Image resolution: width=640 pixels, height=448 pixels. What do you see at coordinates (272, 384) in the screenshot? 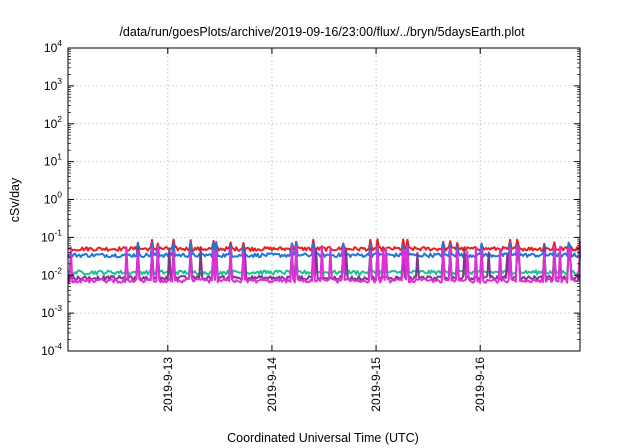
I see `x-tick-label: 2019-9-14` at bounding box center [272, 384].